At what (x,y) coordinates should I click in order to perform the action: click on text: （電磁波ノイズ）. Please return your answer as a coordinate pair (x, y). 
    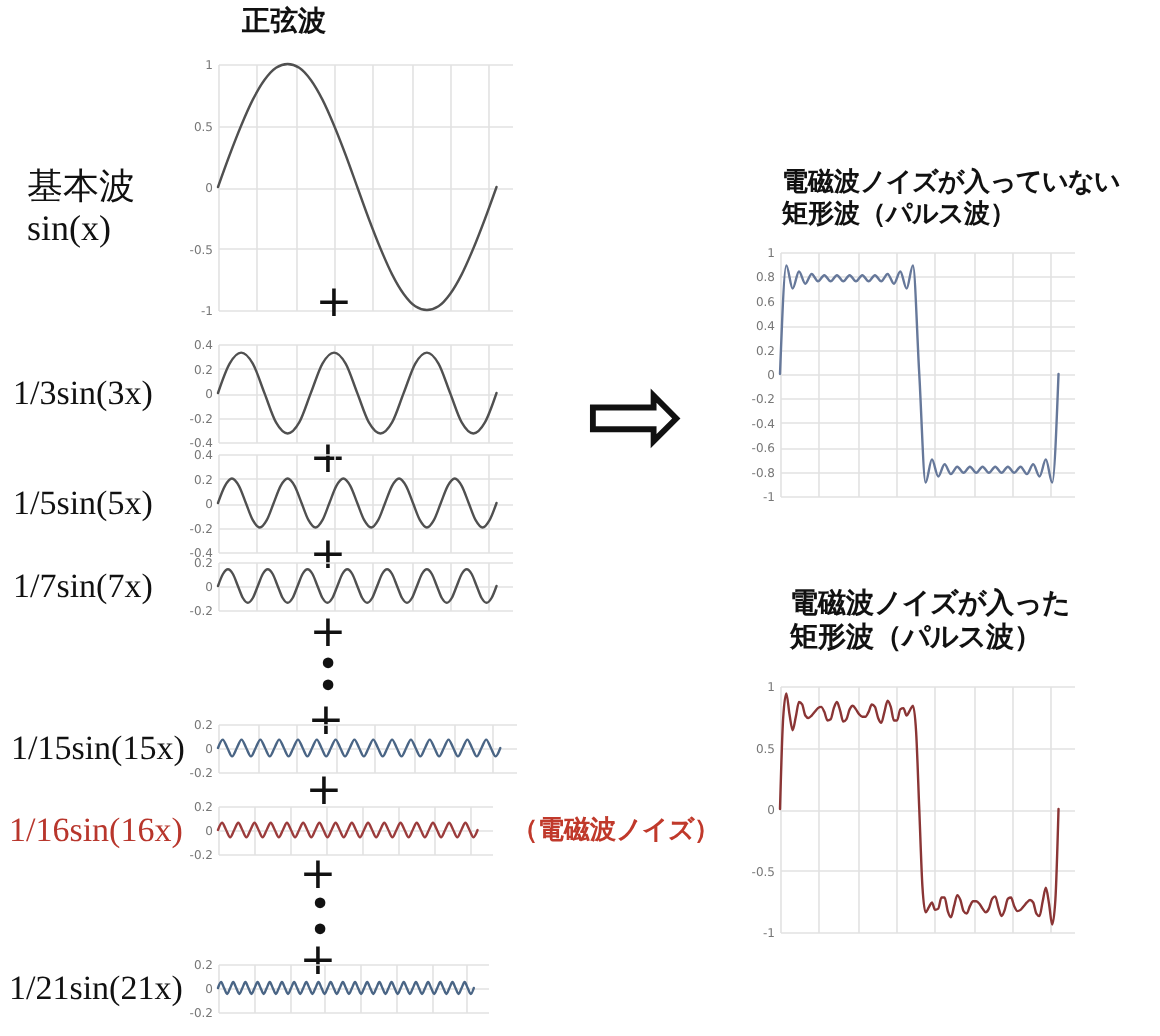
    Looking at the image, I should click on (616, 831).